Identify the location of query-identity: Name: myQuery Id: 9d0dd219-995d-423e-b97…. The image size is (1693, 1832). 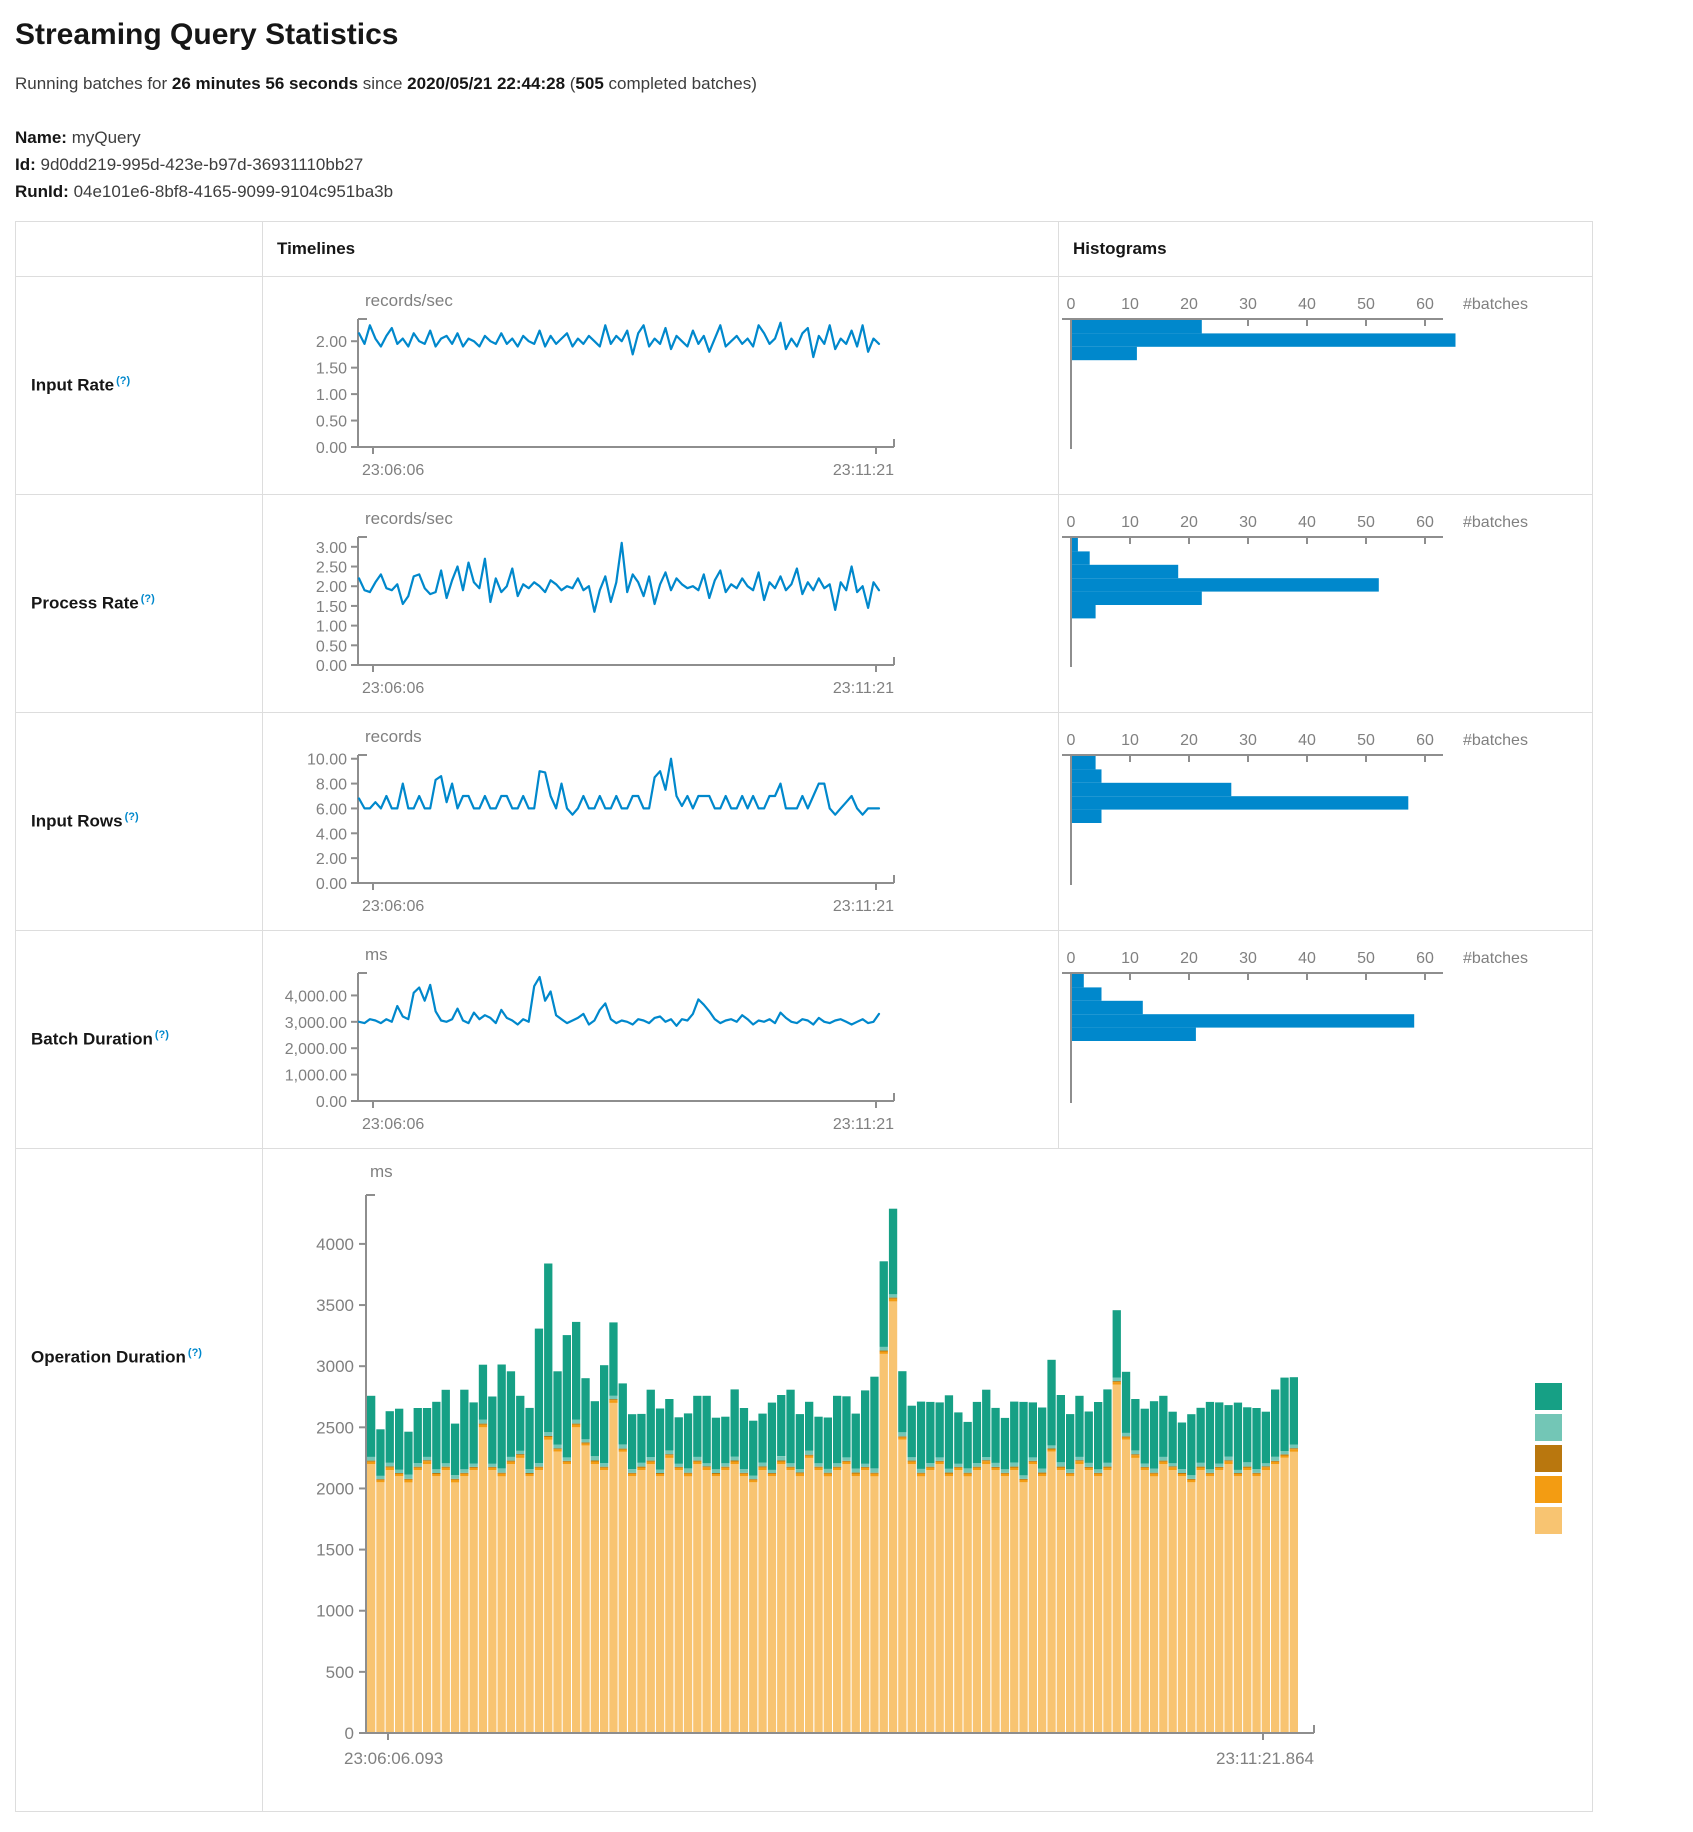
(854, 164).